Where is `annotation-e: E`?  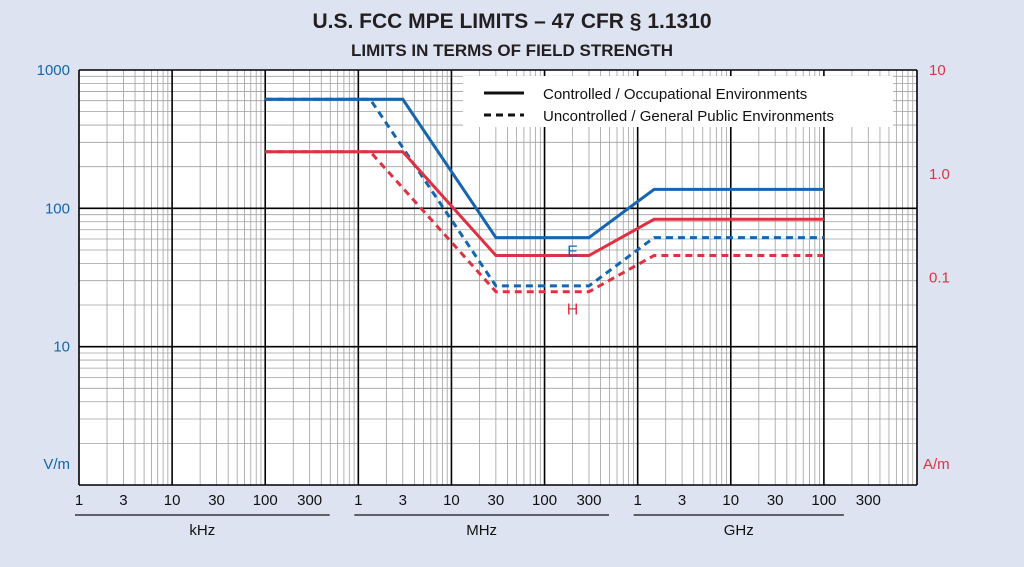 annotation-e: E is located at coordinates (572, 251).